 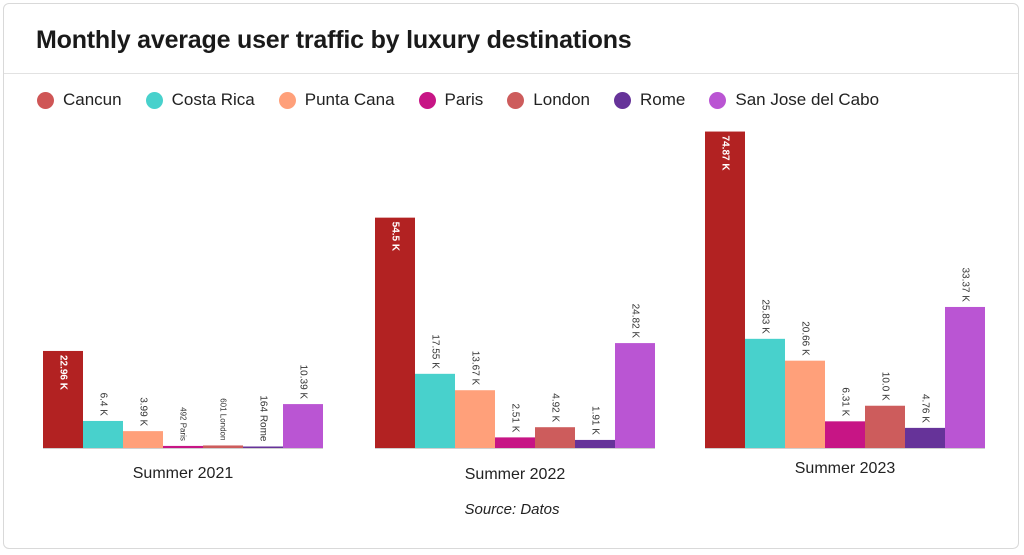 I want to click on legend-item-paris: Paris, so click(x=451, y=100).